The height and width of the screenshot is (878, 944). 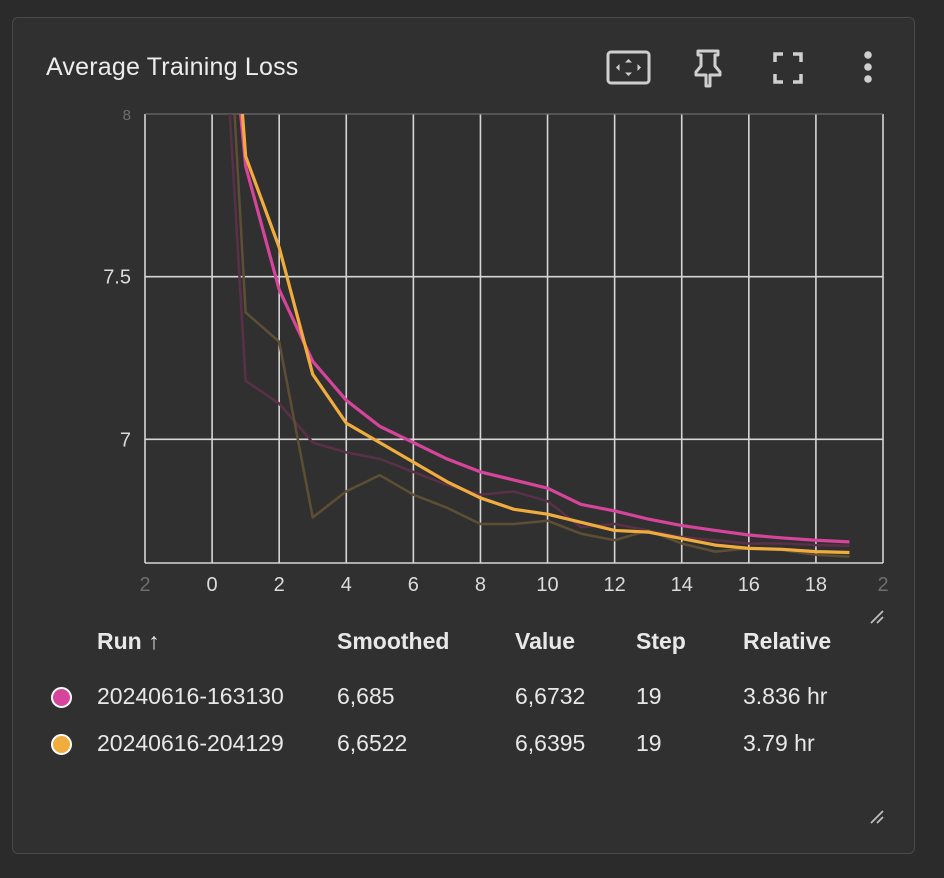 I want to click on more-vert-icon, so click(x=868, y=67).